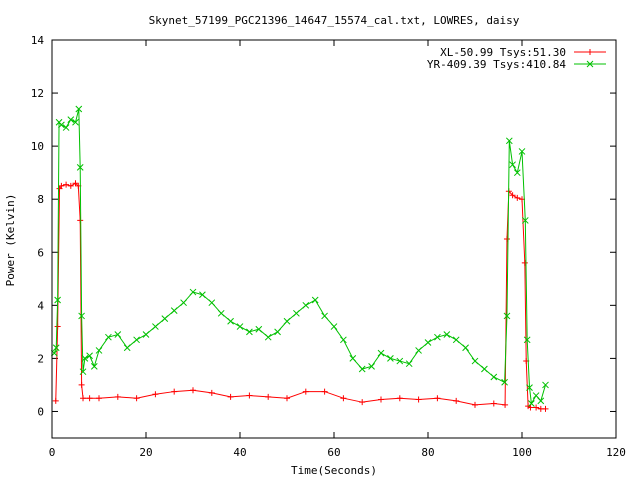  I want to click on y-tick-label: 10, so click(37, 146).